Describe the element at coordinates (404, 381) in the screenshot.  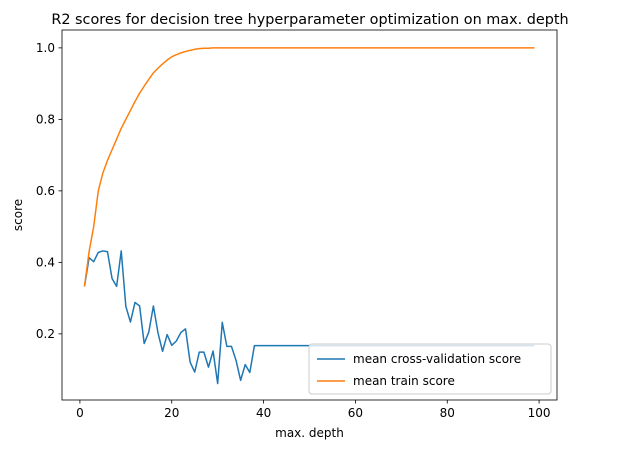
I see `legend-label: mean train score` at that location.